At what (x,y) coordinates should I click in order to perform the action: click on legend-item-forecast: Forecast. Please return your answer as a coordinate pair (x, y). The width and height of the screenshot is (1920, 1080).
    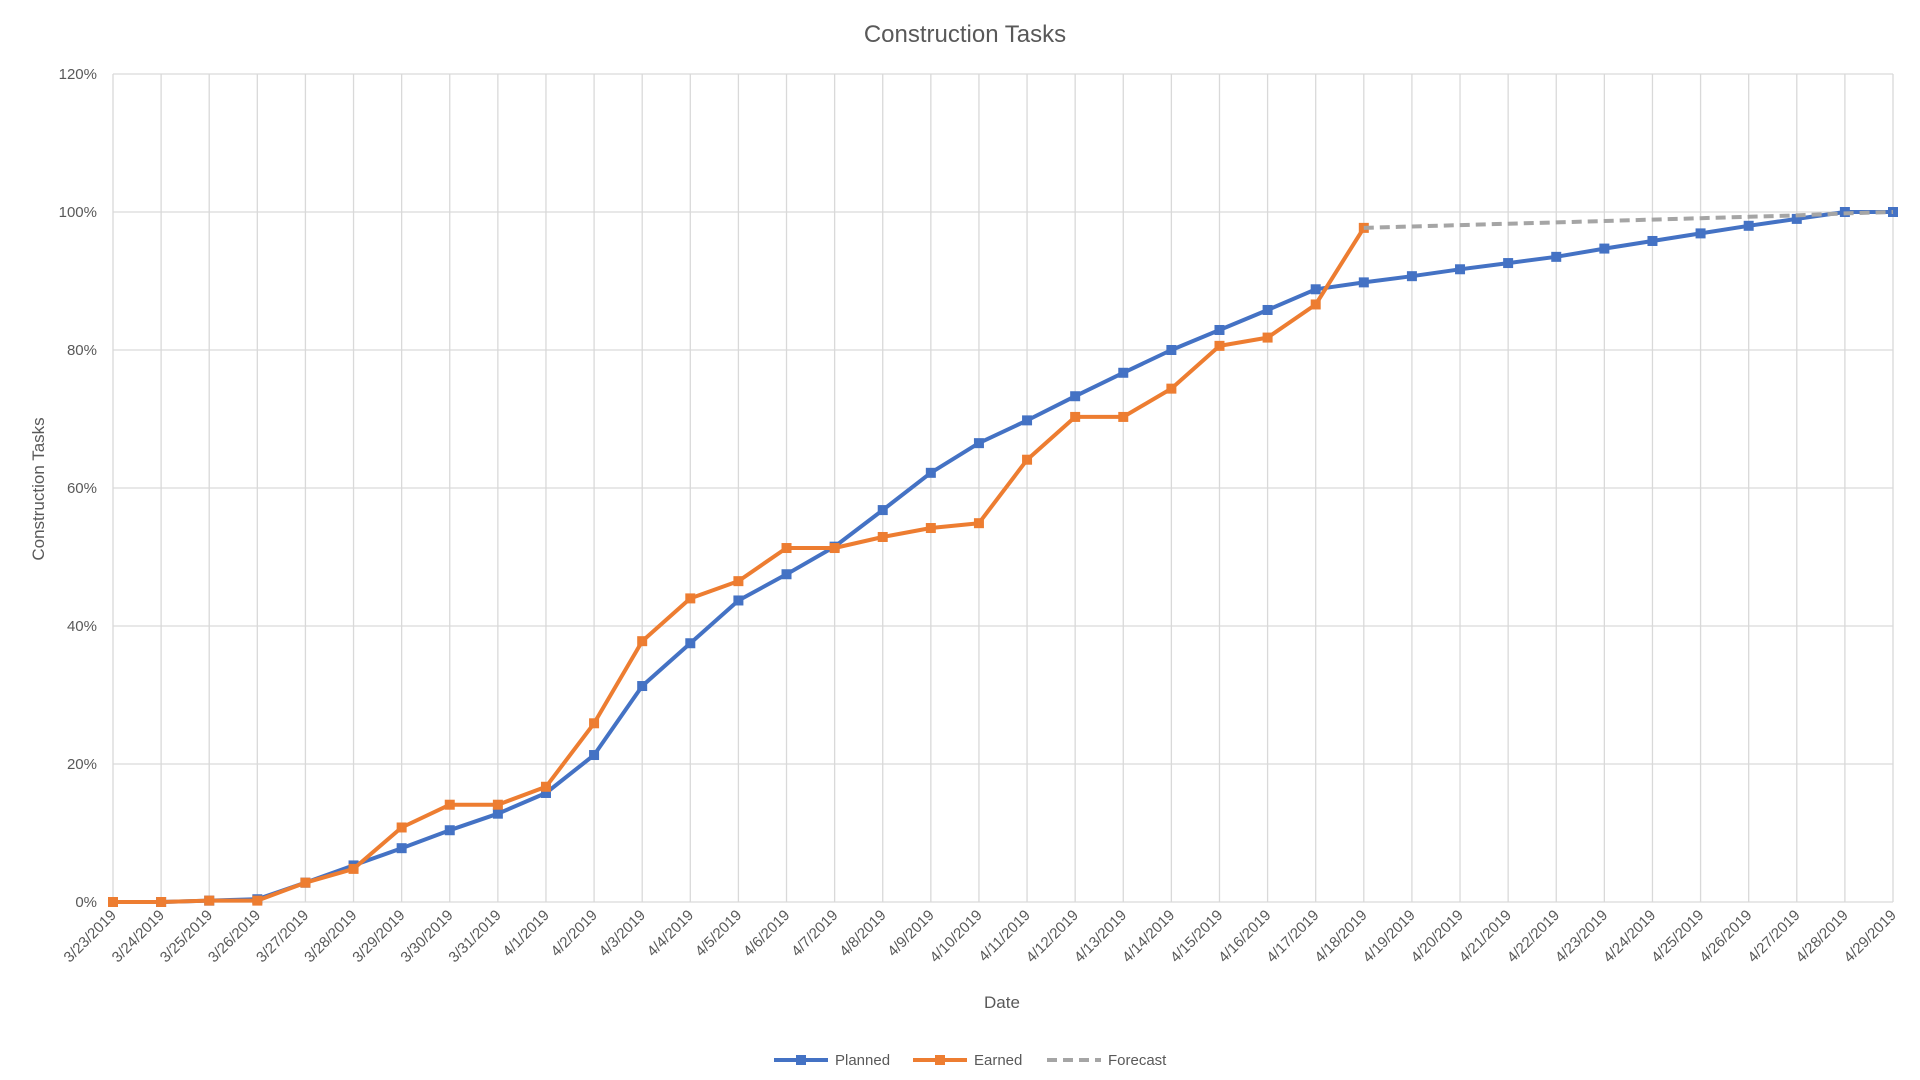
    Looking at the image, I should click on (1107, 1060).